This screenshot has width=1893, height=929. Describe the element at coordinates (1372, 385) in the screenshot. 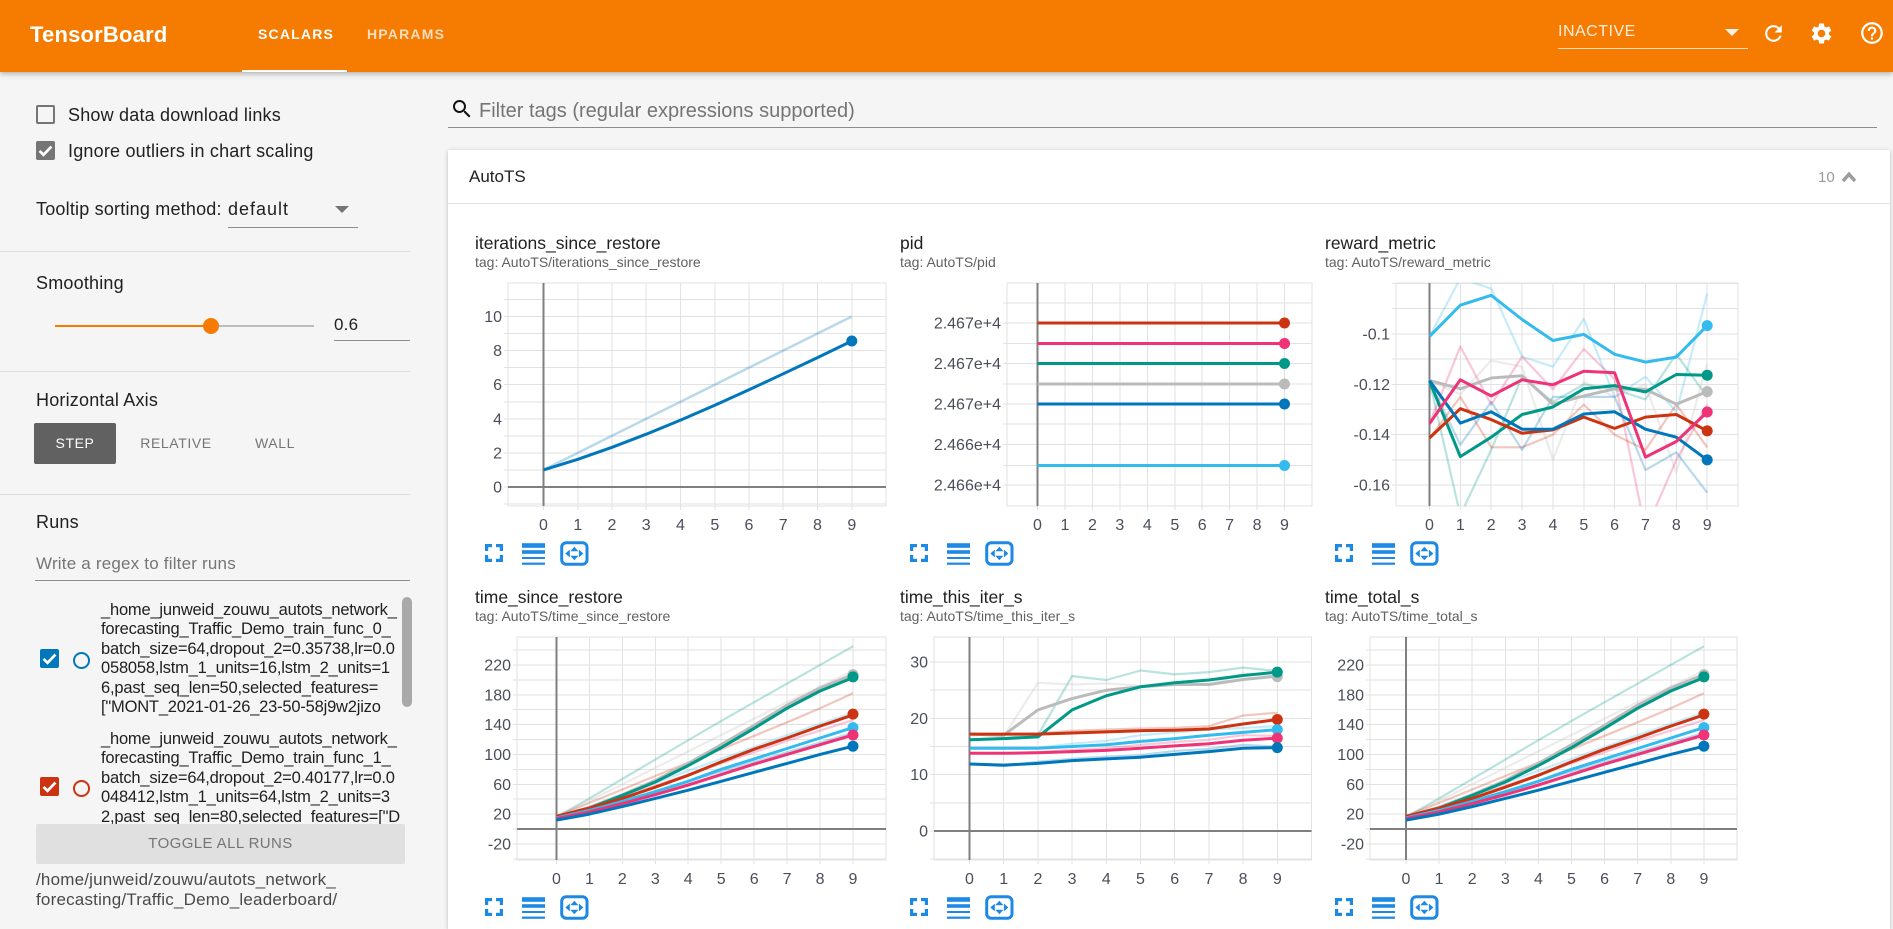

I see `svg-text: -0.12` at that location.